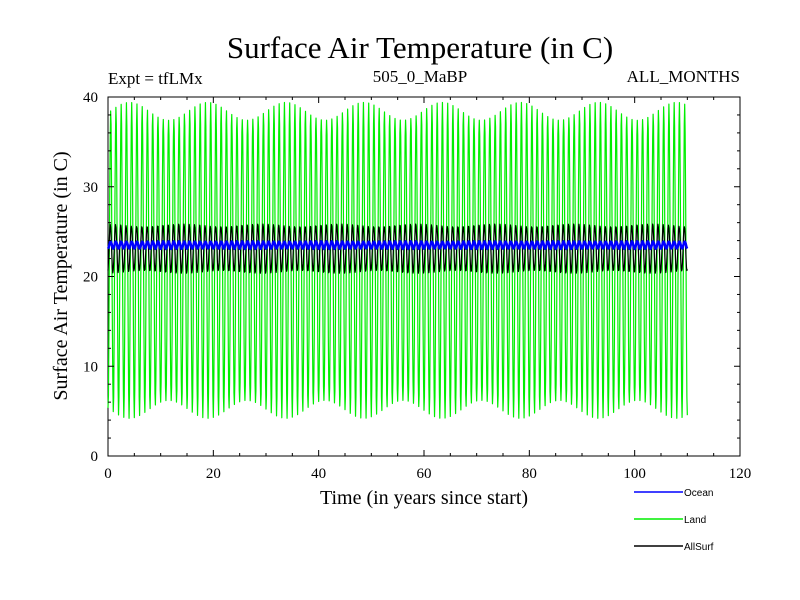 The image size is (800, 600). I want to click on period-label: 505_0_MaBP, so click(420, 76).